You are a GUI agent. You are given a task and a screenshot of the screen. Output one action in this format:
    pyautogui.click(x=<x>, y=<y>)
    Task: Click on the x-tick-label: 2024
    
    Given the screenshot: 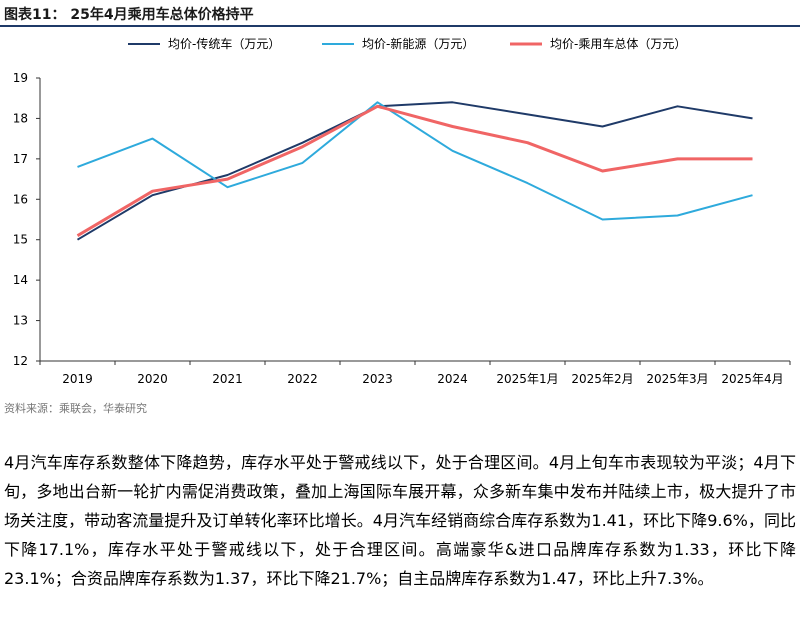 What is the action you would take?
    pyautogui.click(x=452, y=379)
    